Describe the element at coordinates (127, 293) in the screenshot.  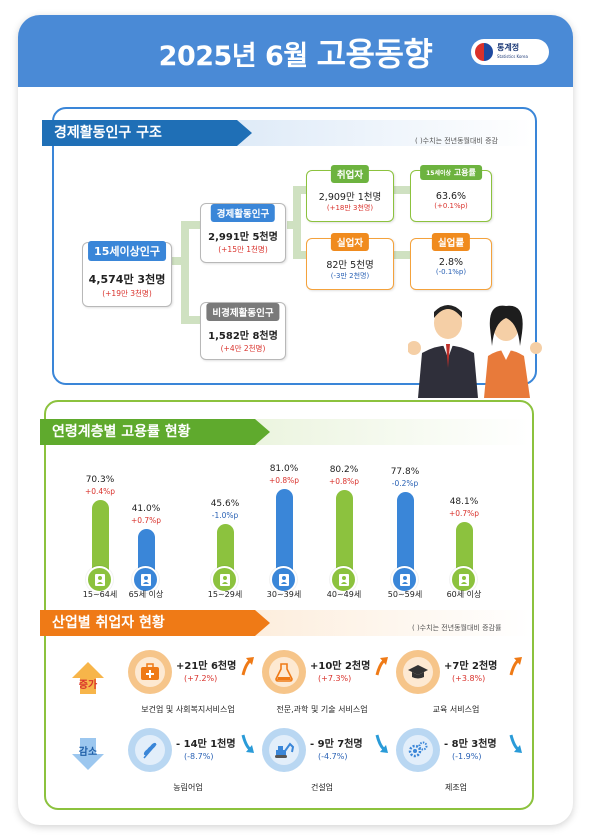
I see `pop15-change: (+19만 3천명)` at that location.